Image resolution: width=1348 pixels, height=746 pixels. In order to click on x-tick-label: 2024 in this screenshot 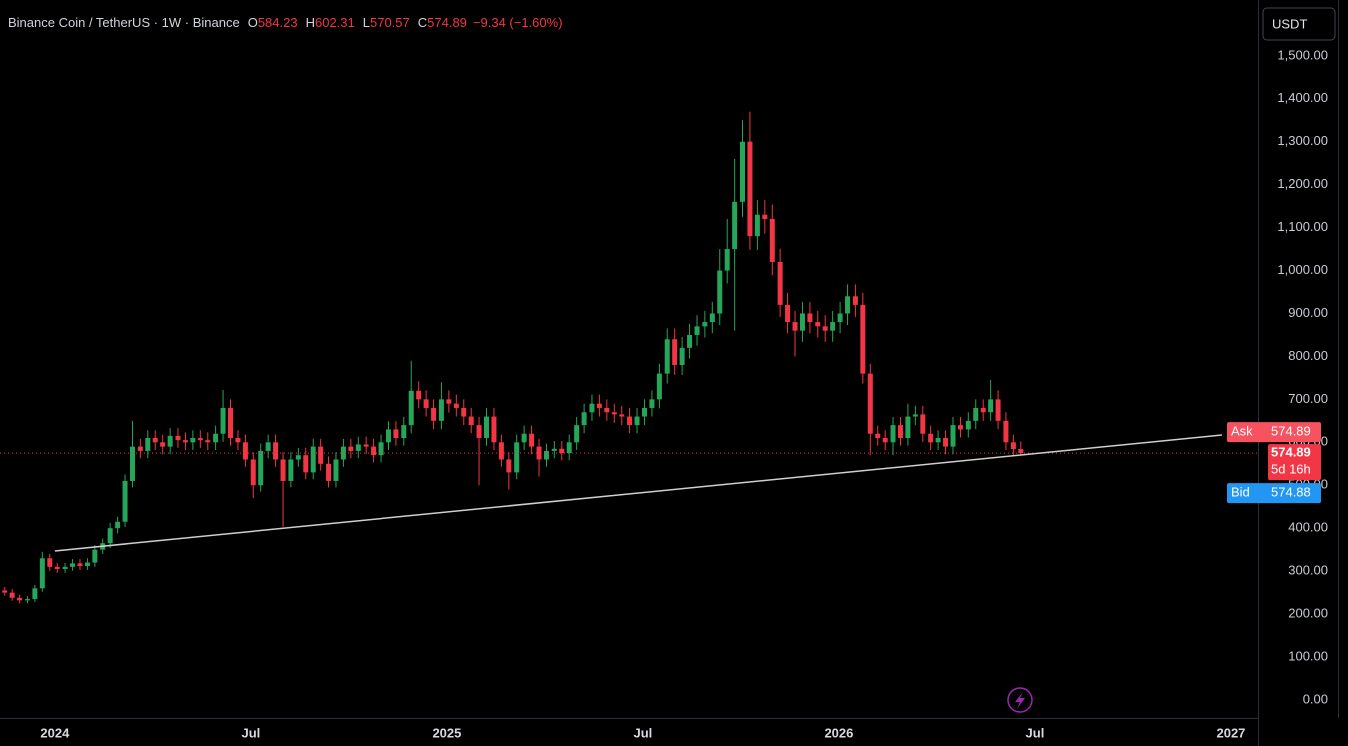, I will do `click(55, 732)`.